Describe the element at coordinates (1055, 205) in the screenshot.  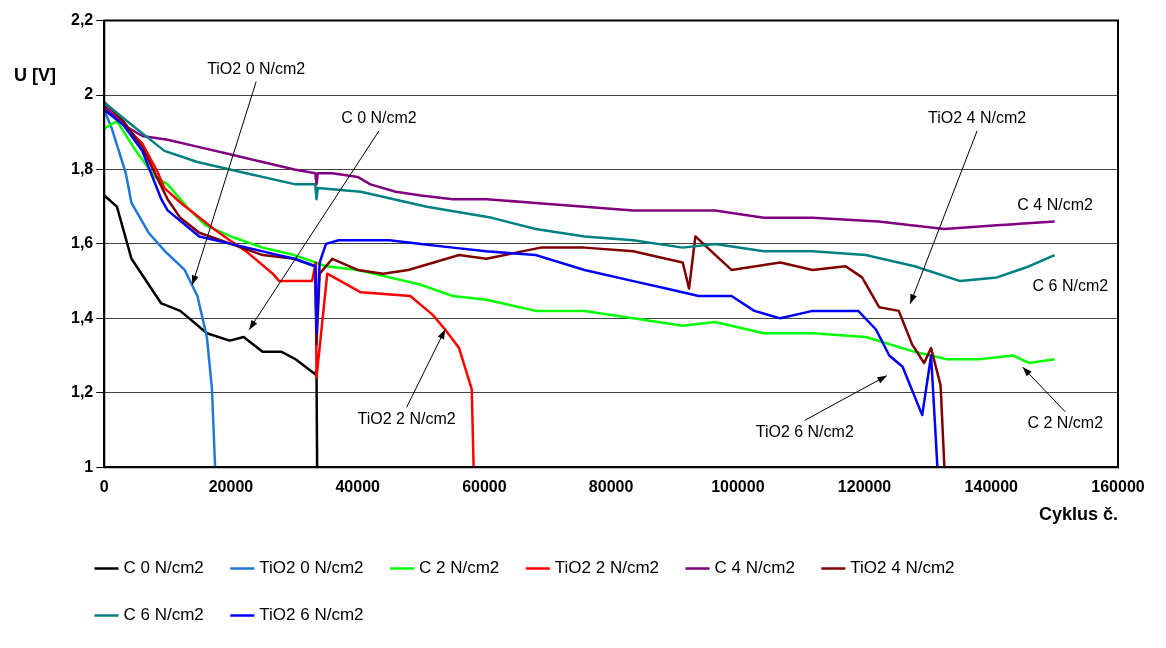
I see `annotation: C 4 N/cm2` at that location.